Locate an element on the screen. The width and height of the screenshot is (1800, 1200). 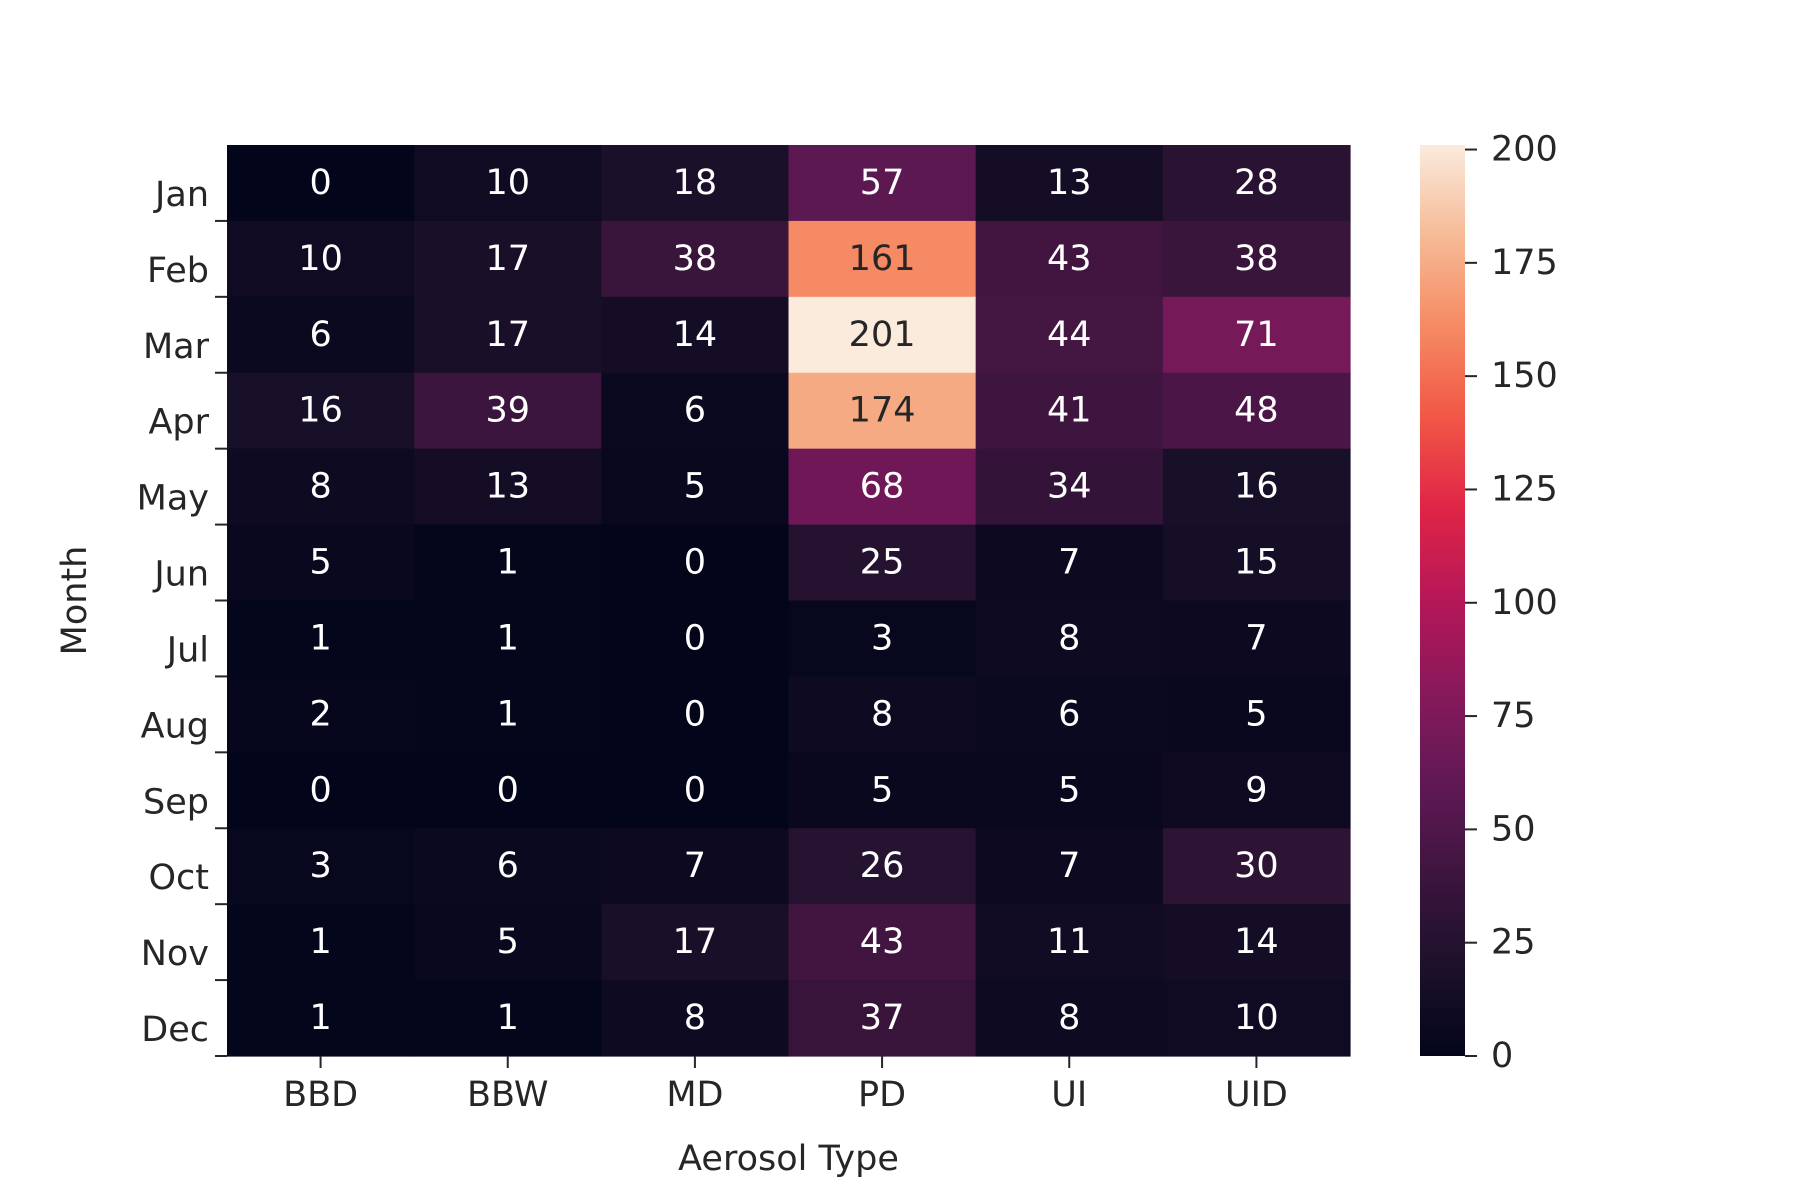
cell-value-label: 48 is located at coordinates (1256, 411).